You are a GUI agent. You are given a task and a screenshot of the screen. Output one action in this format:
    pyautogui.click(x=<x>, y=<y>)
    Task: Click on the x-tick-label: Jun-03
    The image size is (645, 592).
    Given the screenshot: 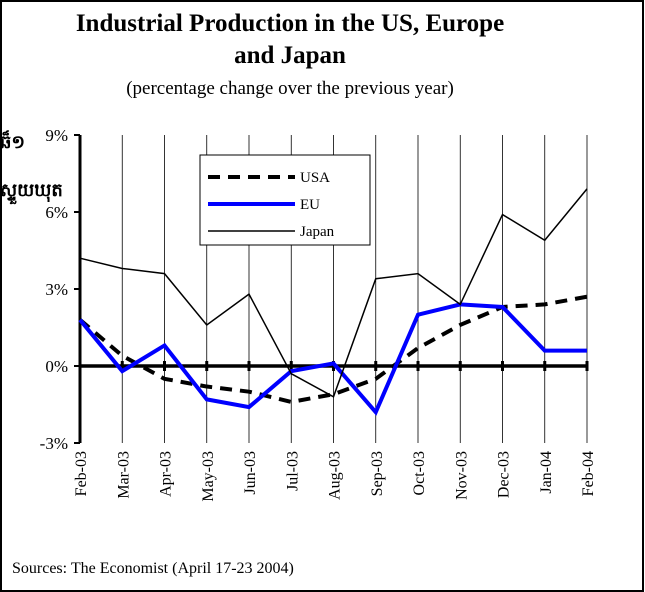 What is the action you would take?
    pyautogui.click(x=250, y=473)
    